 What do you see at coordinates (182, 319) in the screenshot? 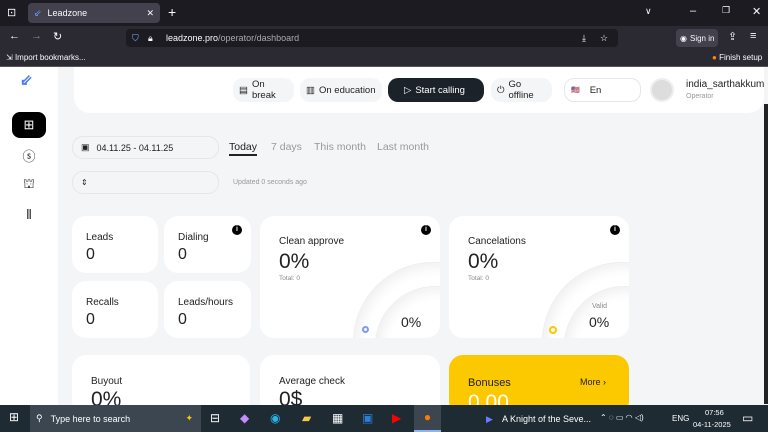
I see `leads-hours-value: 0` at bounding box center [182, 319].